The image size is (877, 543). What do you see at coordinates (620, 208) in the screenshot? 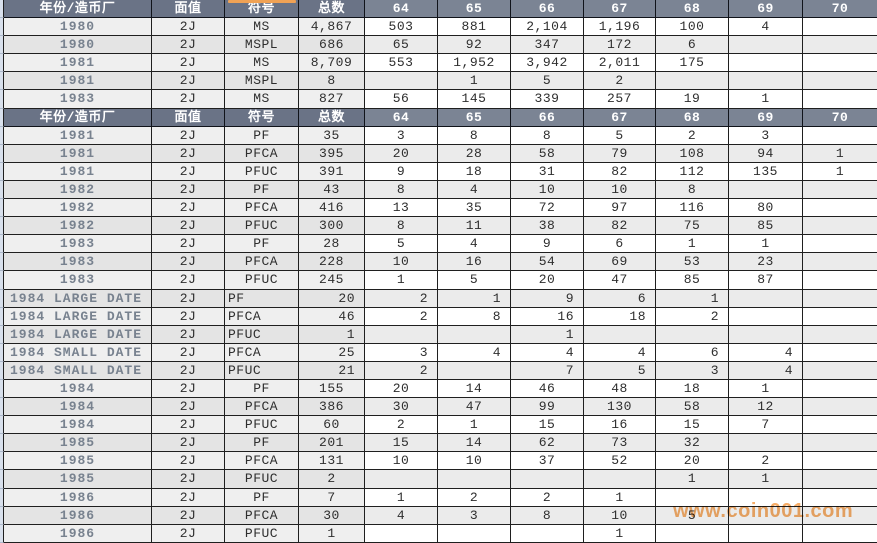
I see `grade-67-cell: 97` at bounding box center [620, 208].